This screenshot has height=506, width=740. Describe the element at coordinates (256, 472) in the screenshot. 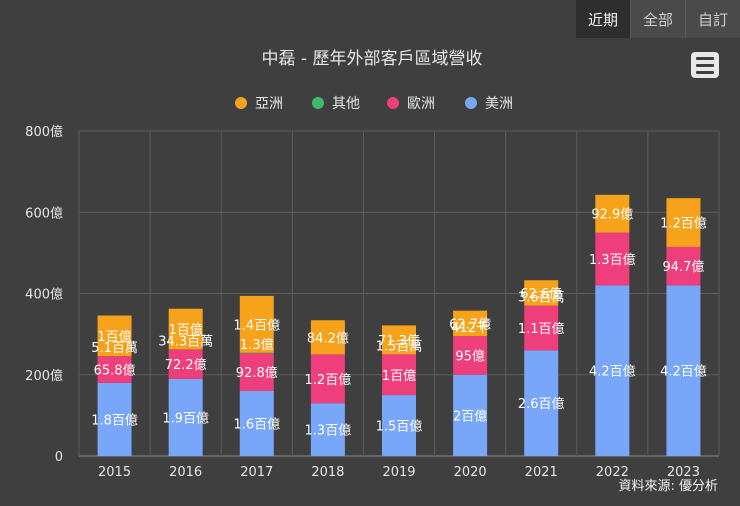

I see `x-tick-label-2017: 2017` at that location.